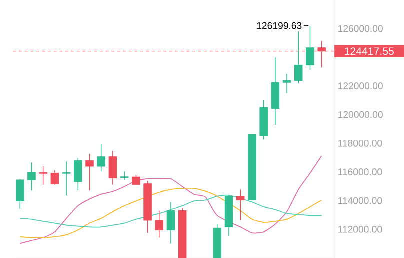 Image resolution: width=404 pixels, height=258 pixels. Describe the element at coordinates (360, 114) in the screenshot. I see `y-tick-label: 120000.00` at that location.